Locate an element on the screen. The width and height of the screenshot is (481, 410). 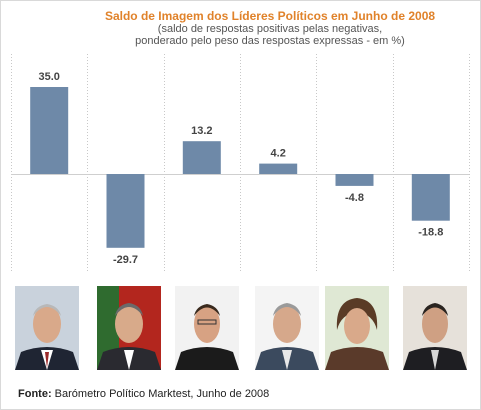
data-label-3: 13.2 is located at coordinates (201, 131).